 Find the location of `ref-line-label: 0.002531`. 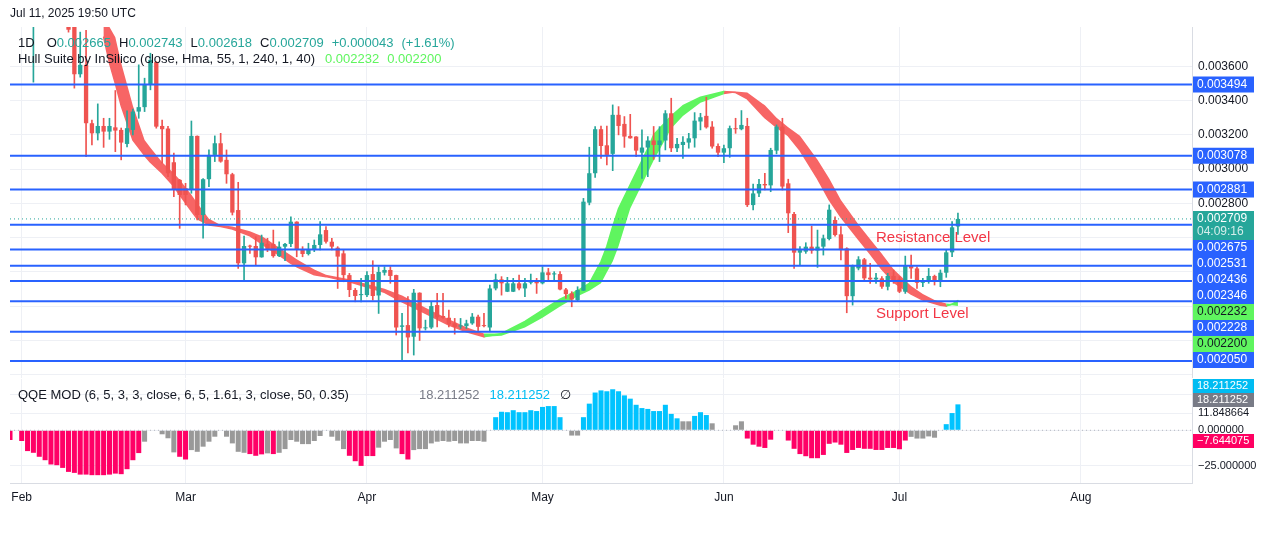

ref-line-label: 0.002531 is located at coordinates (1222, 263).